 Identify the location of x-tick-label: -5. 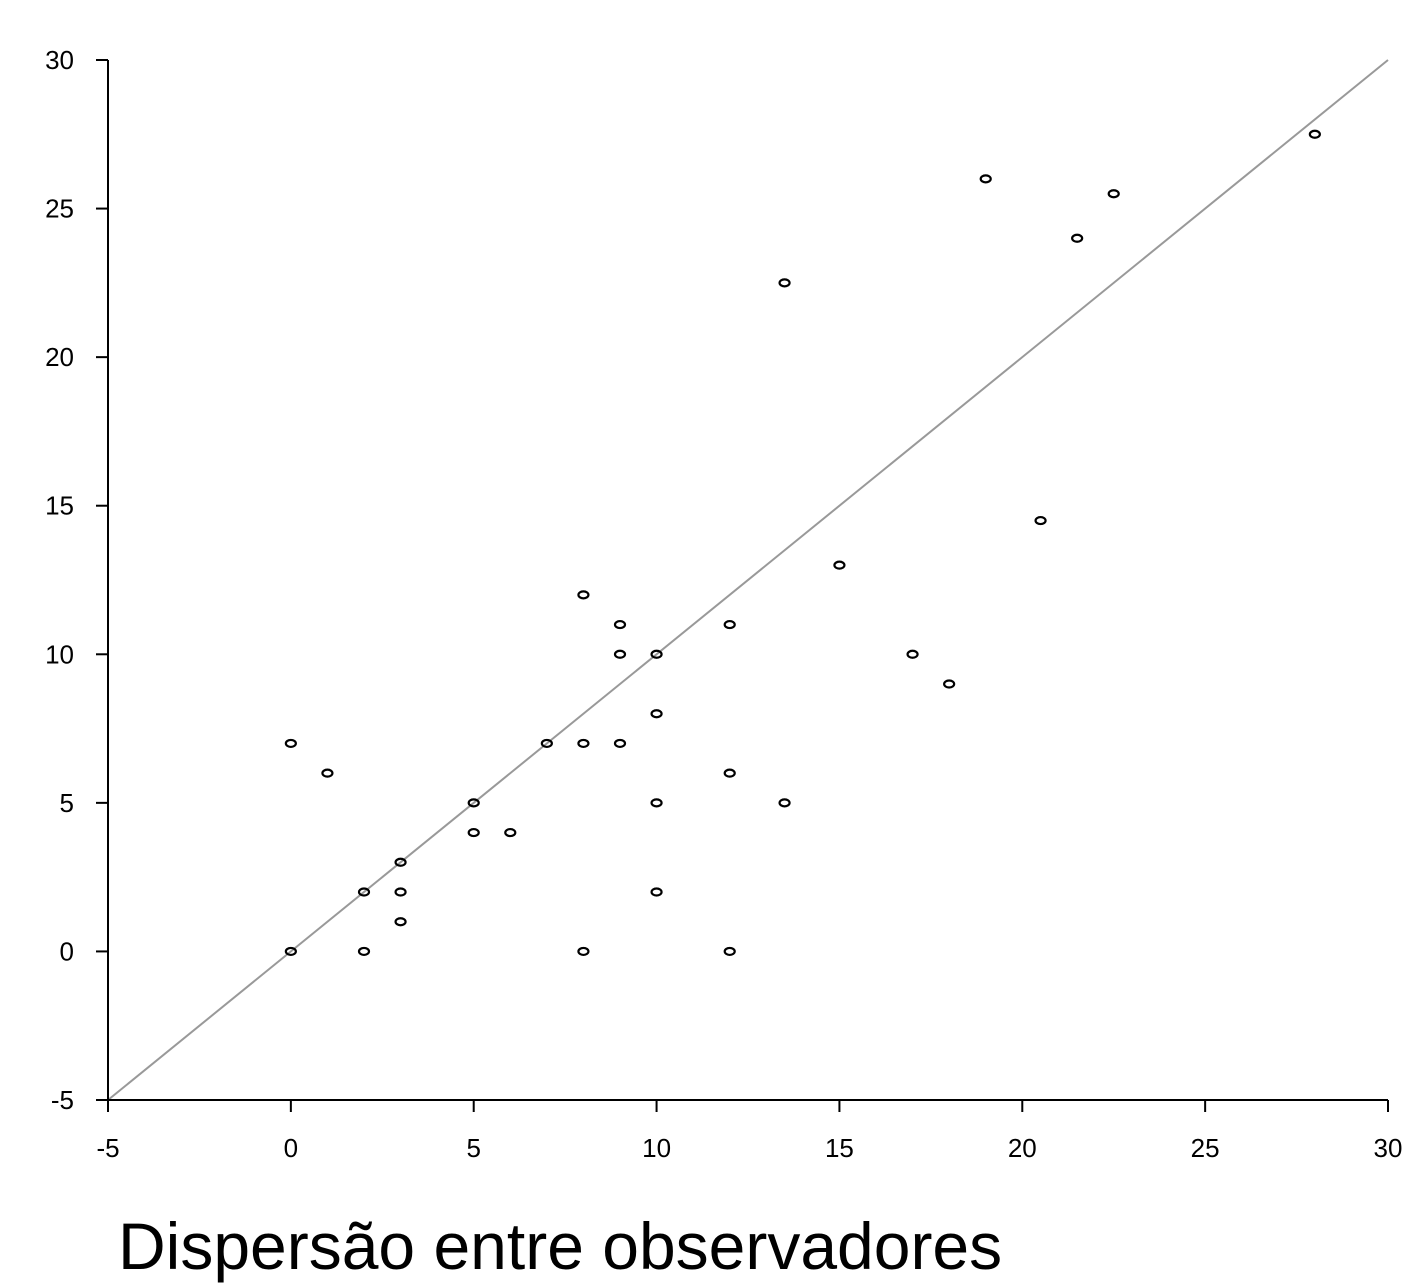
(107, 1148).